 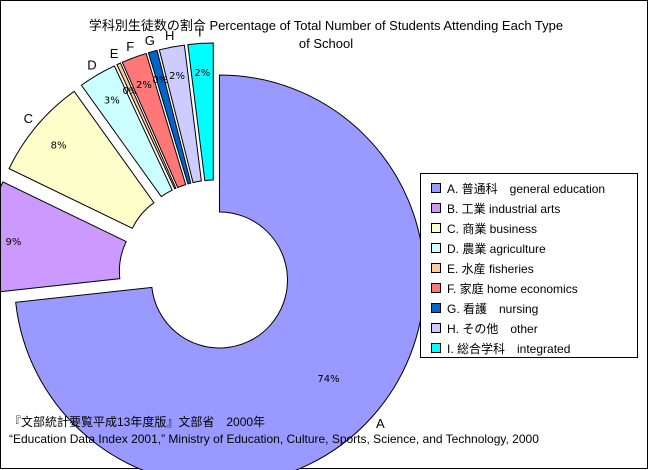 I want to click on legend-label: D. 農業 agriculture, so click(x=496, y=248).